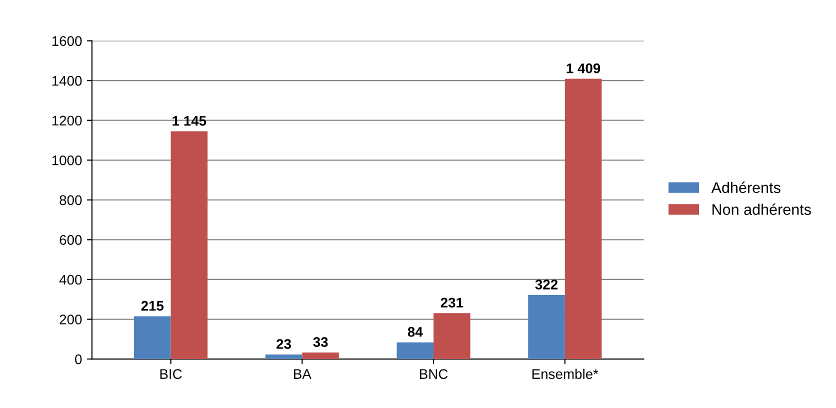 This screenshot has height=408, width=836. I want to click on data-label: 322, so click(546, 285).